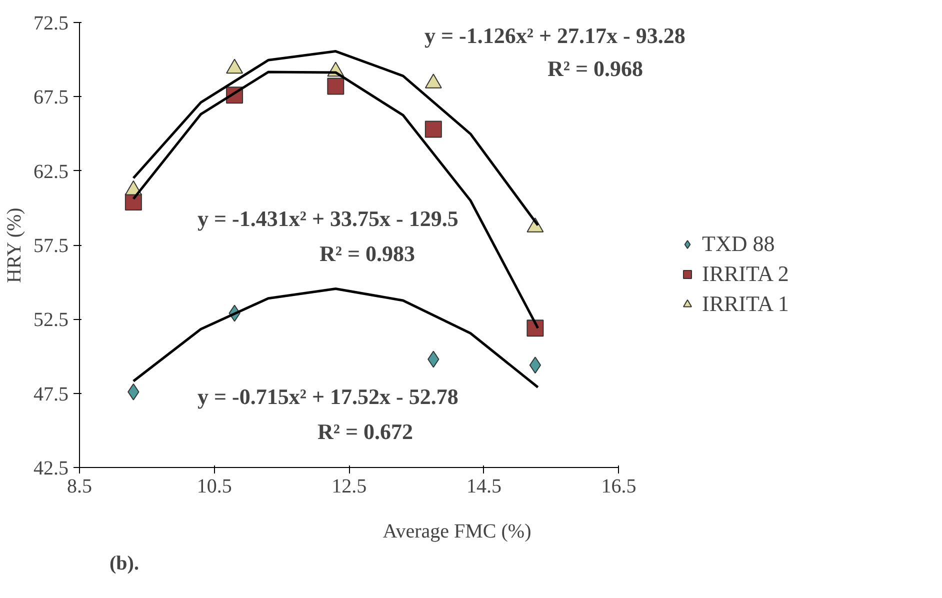  What do you see at coordinates (51, 171) in the screenshot?
I see `y-tick-label: 62.5` at bounding box center [51, 171].